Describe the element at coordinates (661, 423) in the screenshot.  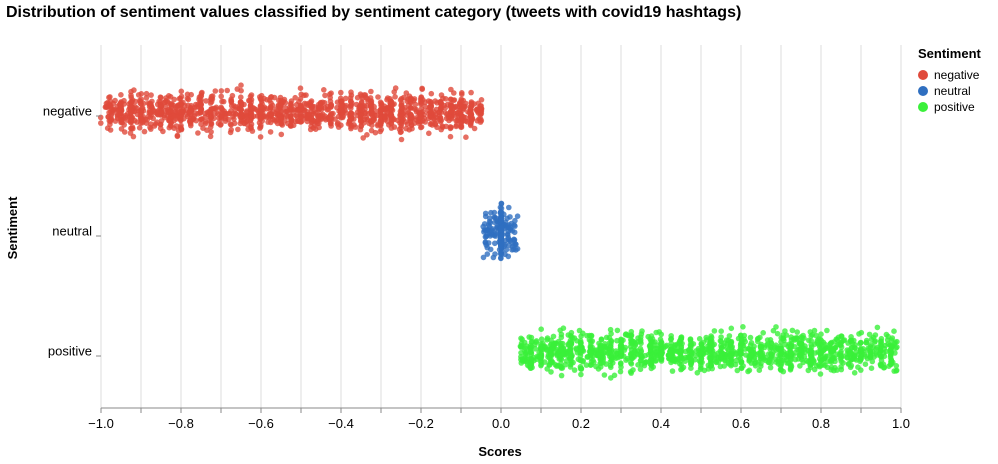
I see `x-tick-label: 0.4` at that location.